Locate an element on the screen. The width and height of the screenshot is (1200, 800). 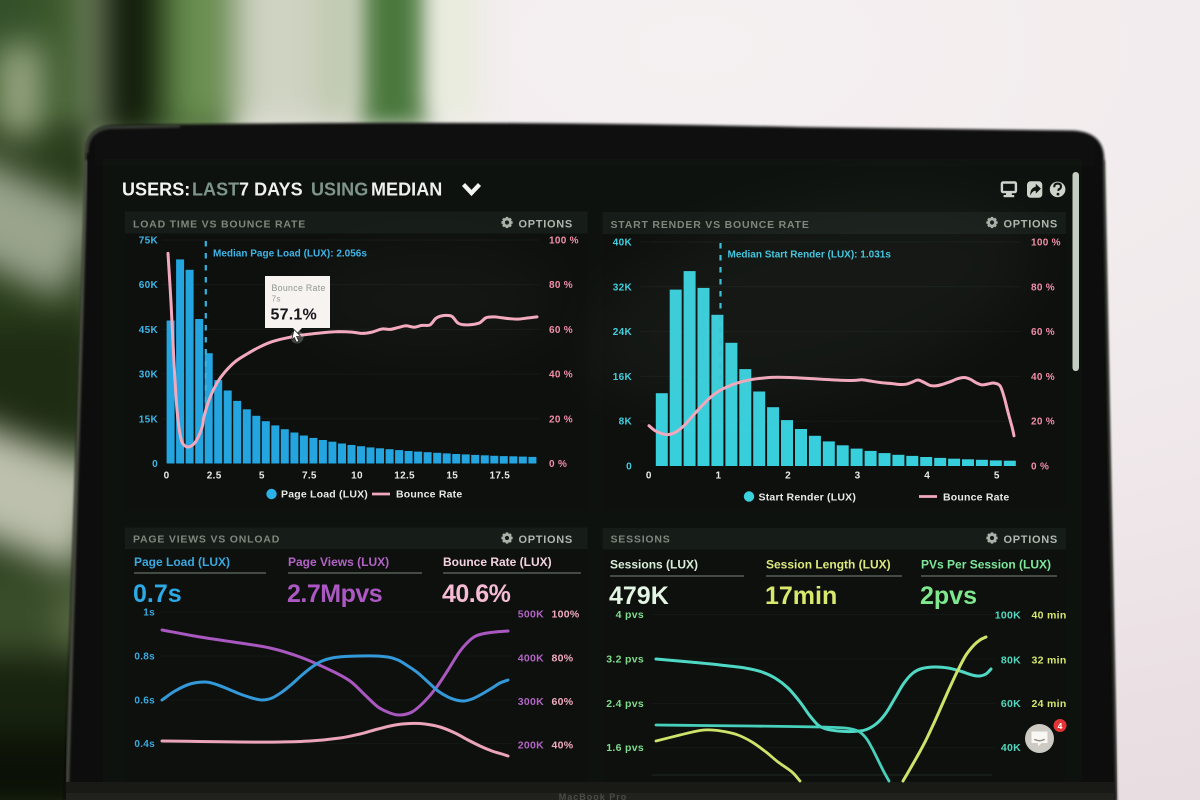
svg-text: 2.7Mpvs is located at coordinates (334, 594).